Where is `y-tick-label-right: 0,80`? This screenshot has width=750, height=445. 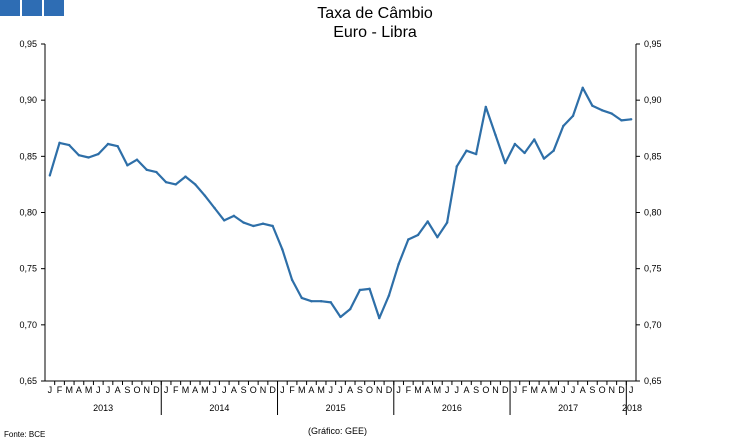 y-tick-label-right: 0,80 is located at coordinates (653, 213).